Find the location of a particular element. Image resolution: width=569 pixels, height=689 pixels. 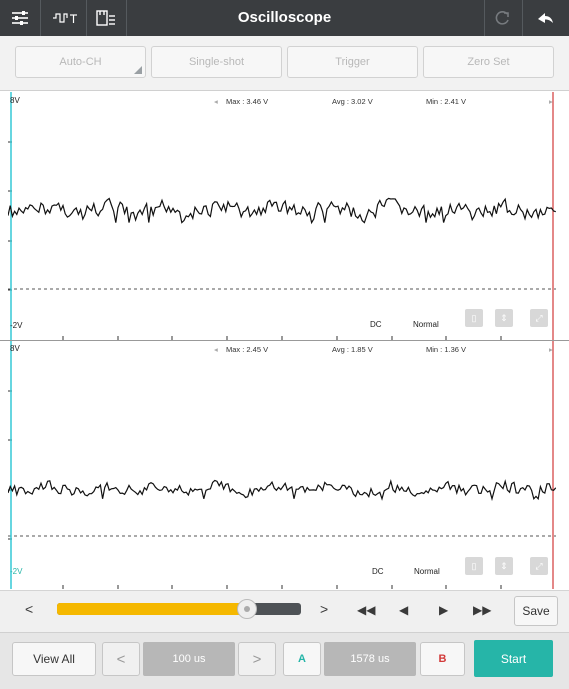

refresh-icon is located at coordinates (502, 18).